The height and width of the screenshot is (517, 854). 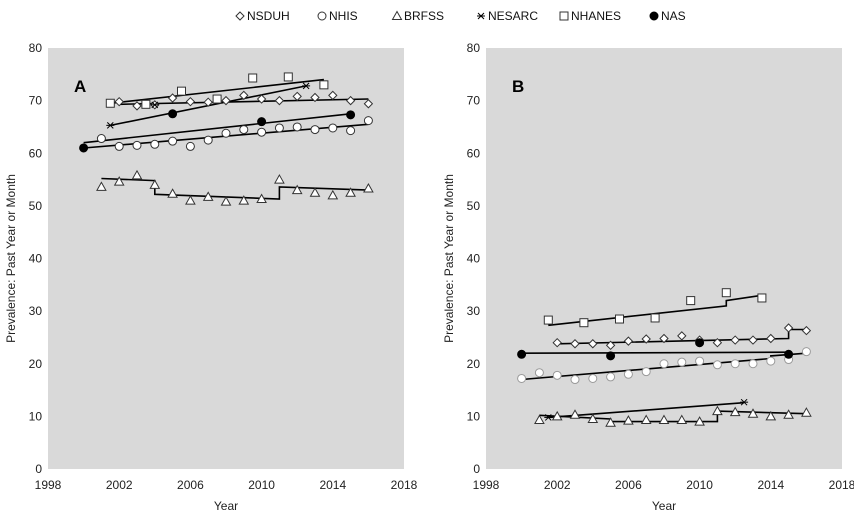 I want to click on legend: NSDUH NHIS BRFSS NESARC NHANES NAS, so click(x=460, y=16).